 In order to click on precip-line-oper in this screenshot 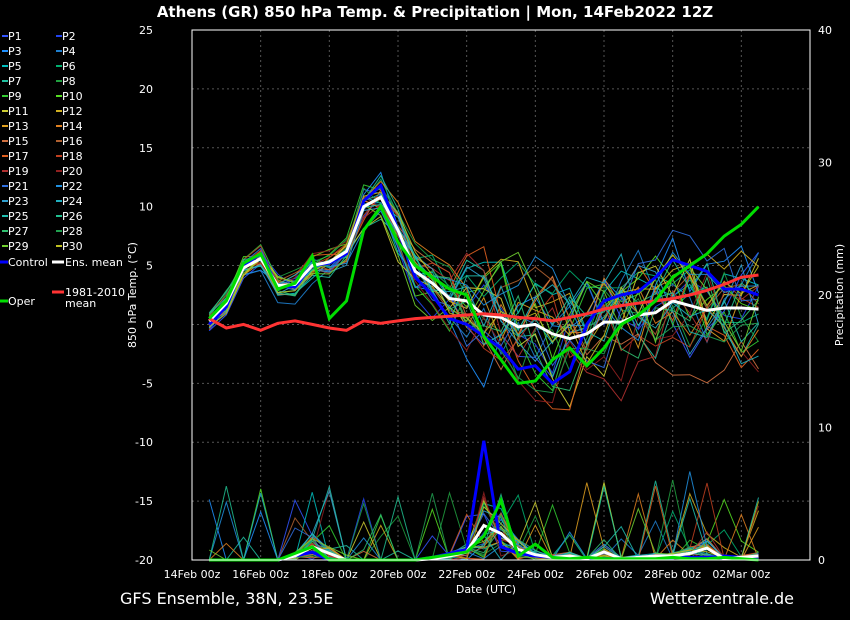, I will do `click(484, 529)`.